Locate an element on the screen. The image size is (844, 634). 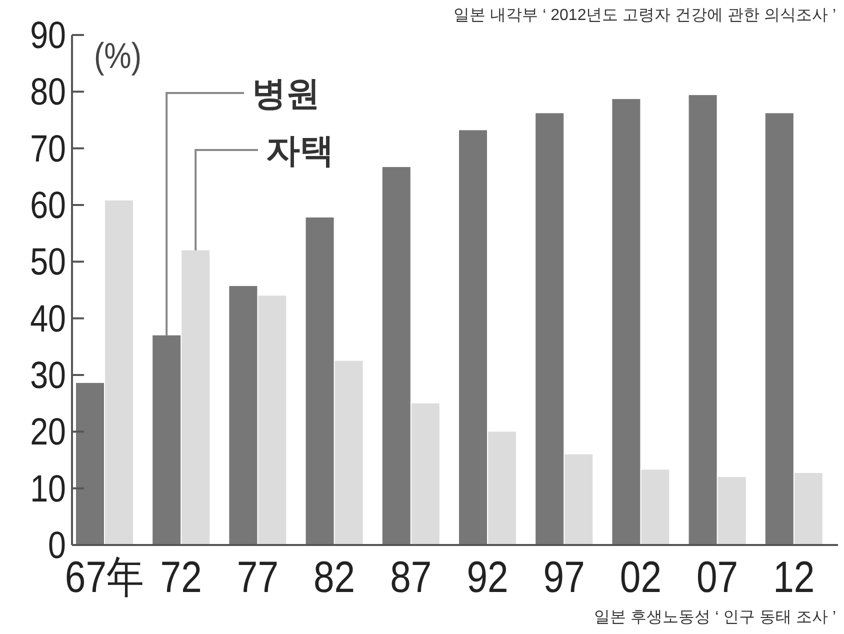
x-tick-label: 92 is located at coordinates (487, 577).